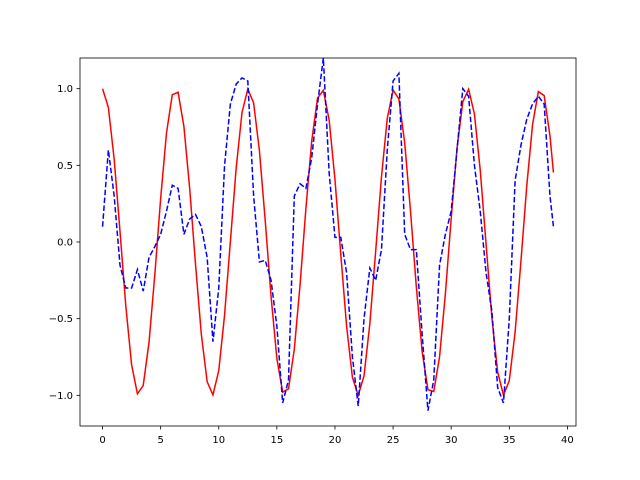  Describe the element at coordinates (393, 440) in the screenshot. I see `x-tick-label: 25` at that location.